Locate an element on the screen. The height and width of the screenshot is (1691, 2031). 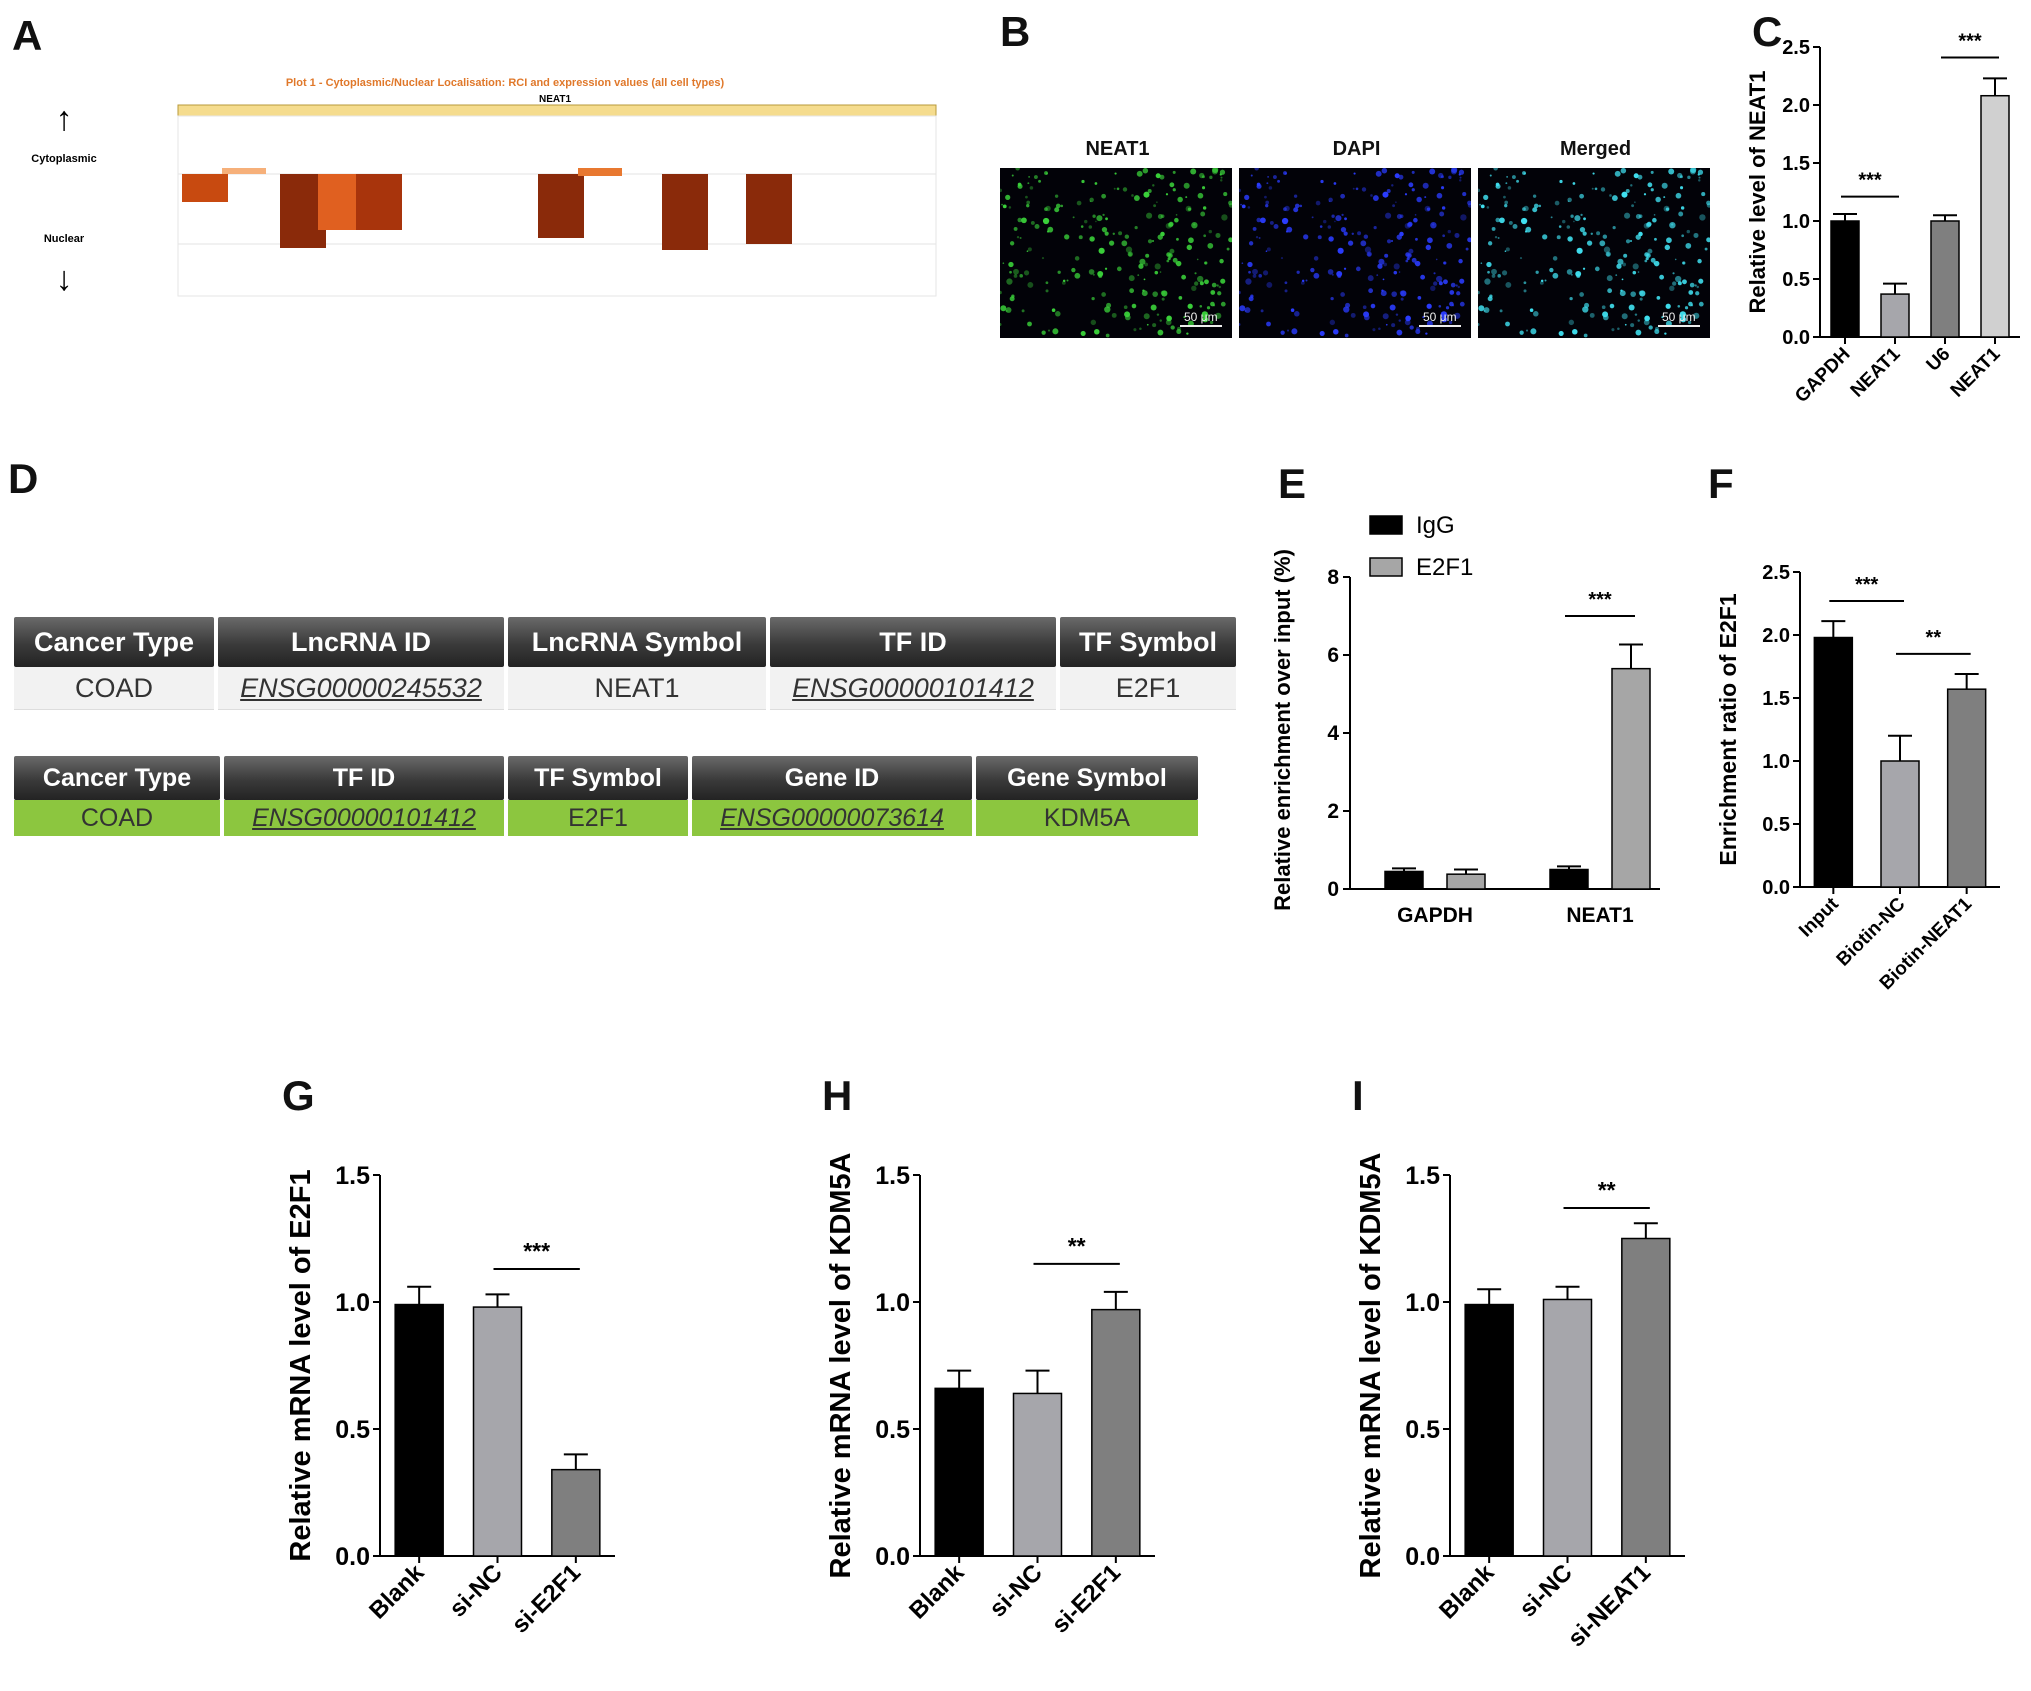
chart-h-y-axis-label: Relative mRNA level of KDM5A is located at coordinates (841, 1365).